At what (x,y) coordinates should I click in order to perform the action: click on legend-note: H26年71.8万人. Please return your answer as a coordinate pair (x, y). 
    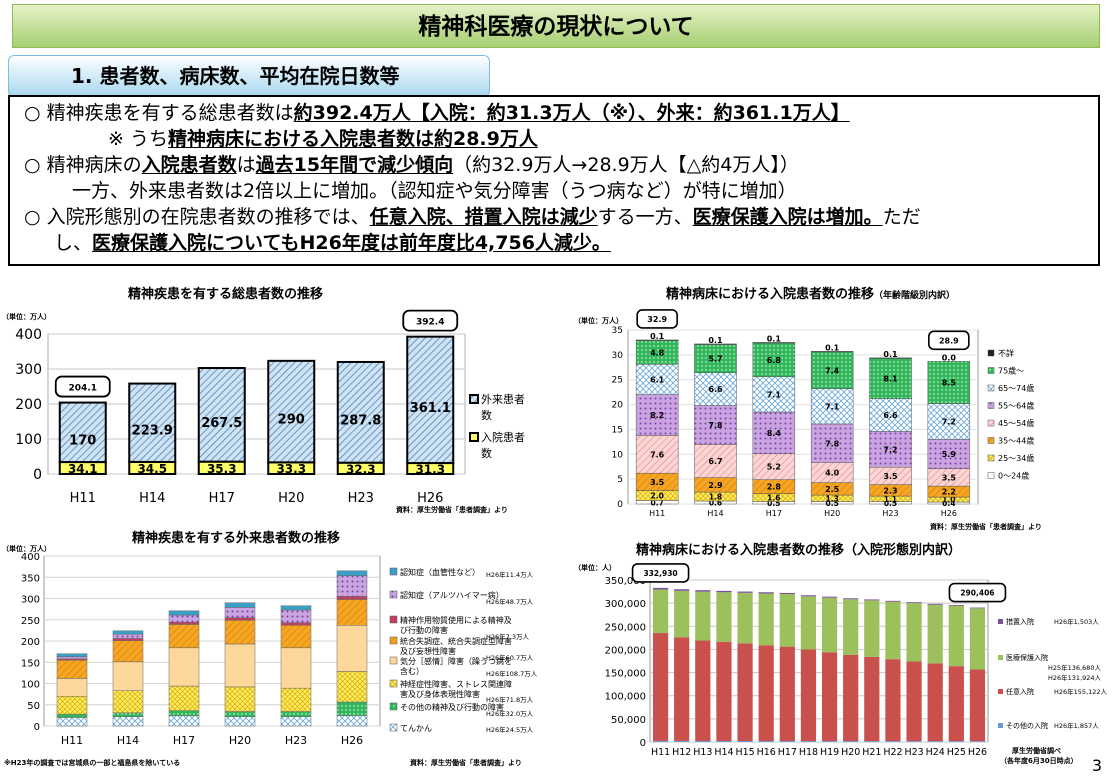
    Looking at the image, I should click on (510, 699).